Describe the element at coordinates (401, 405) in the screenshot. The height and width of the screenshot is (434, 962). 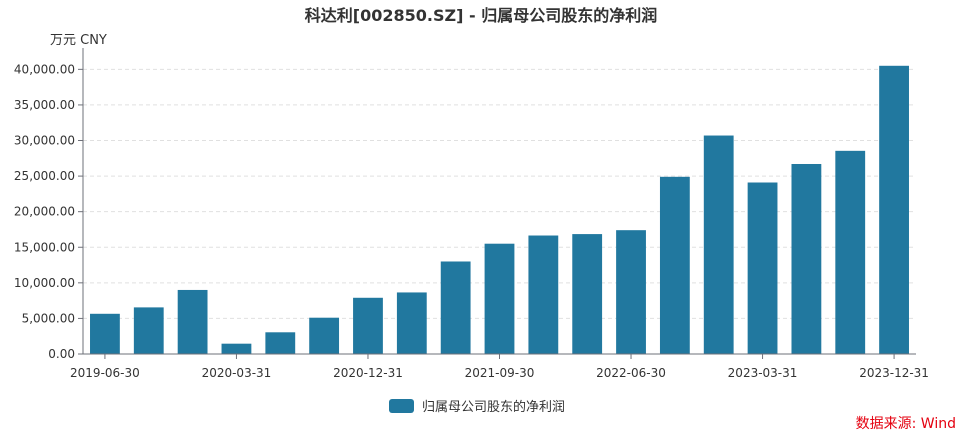
I see `legend-swatch` at that location.